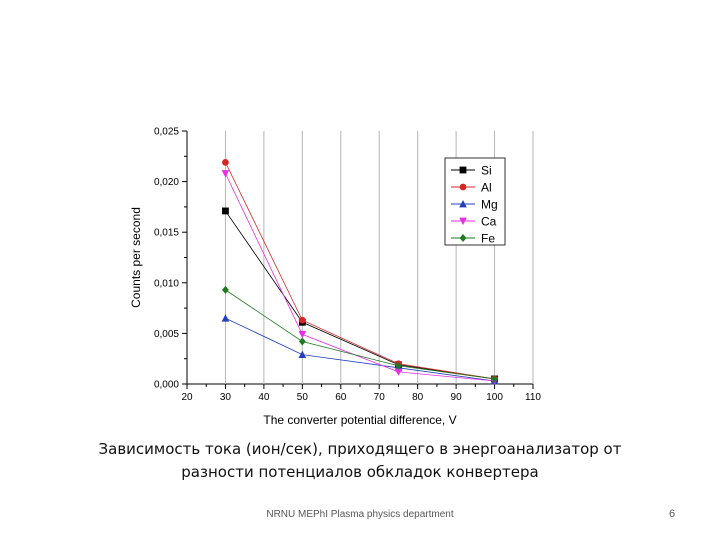  Describe the element at coordinates (264, 397) in the screenshot. I see `x-tick-label: 40` at that location.